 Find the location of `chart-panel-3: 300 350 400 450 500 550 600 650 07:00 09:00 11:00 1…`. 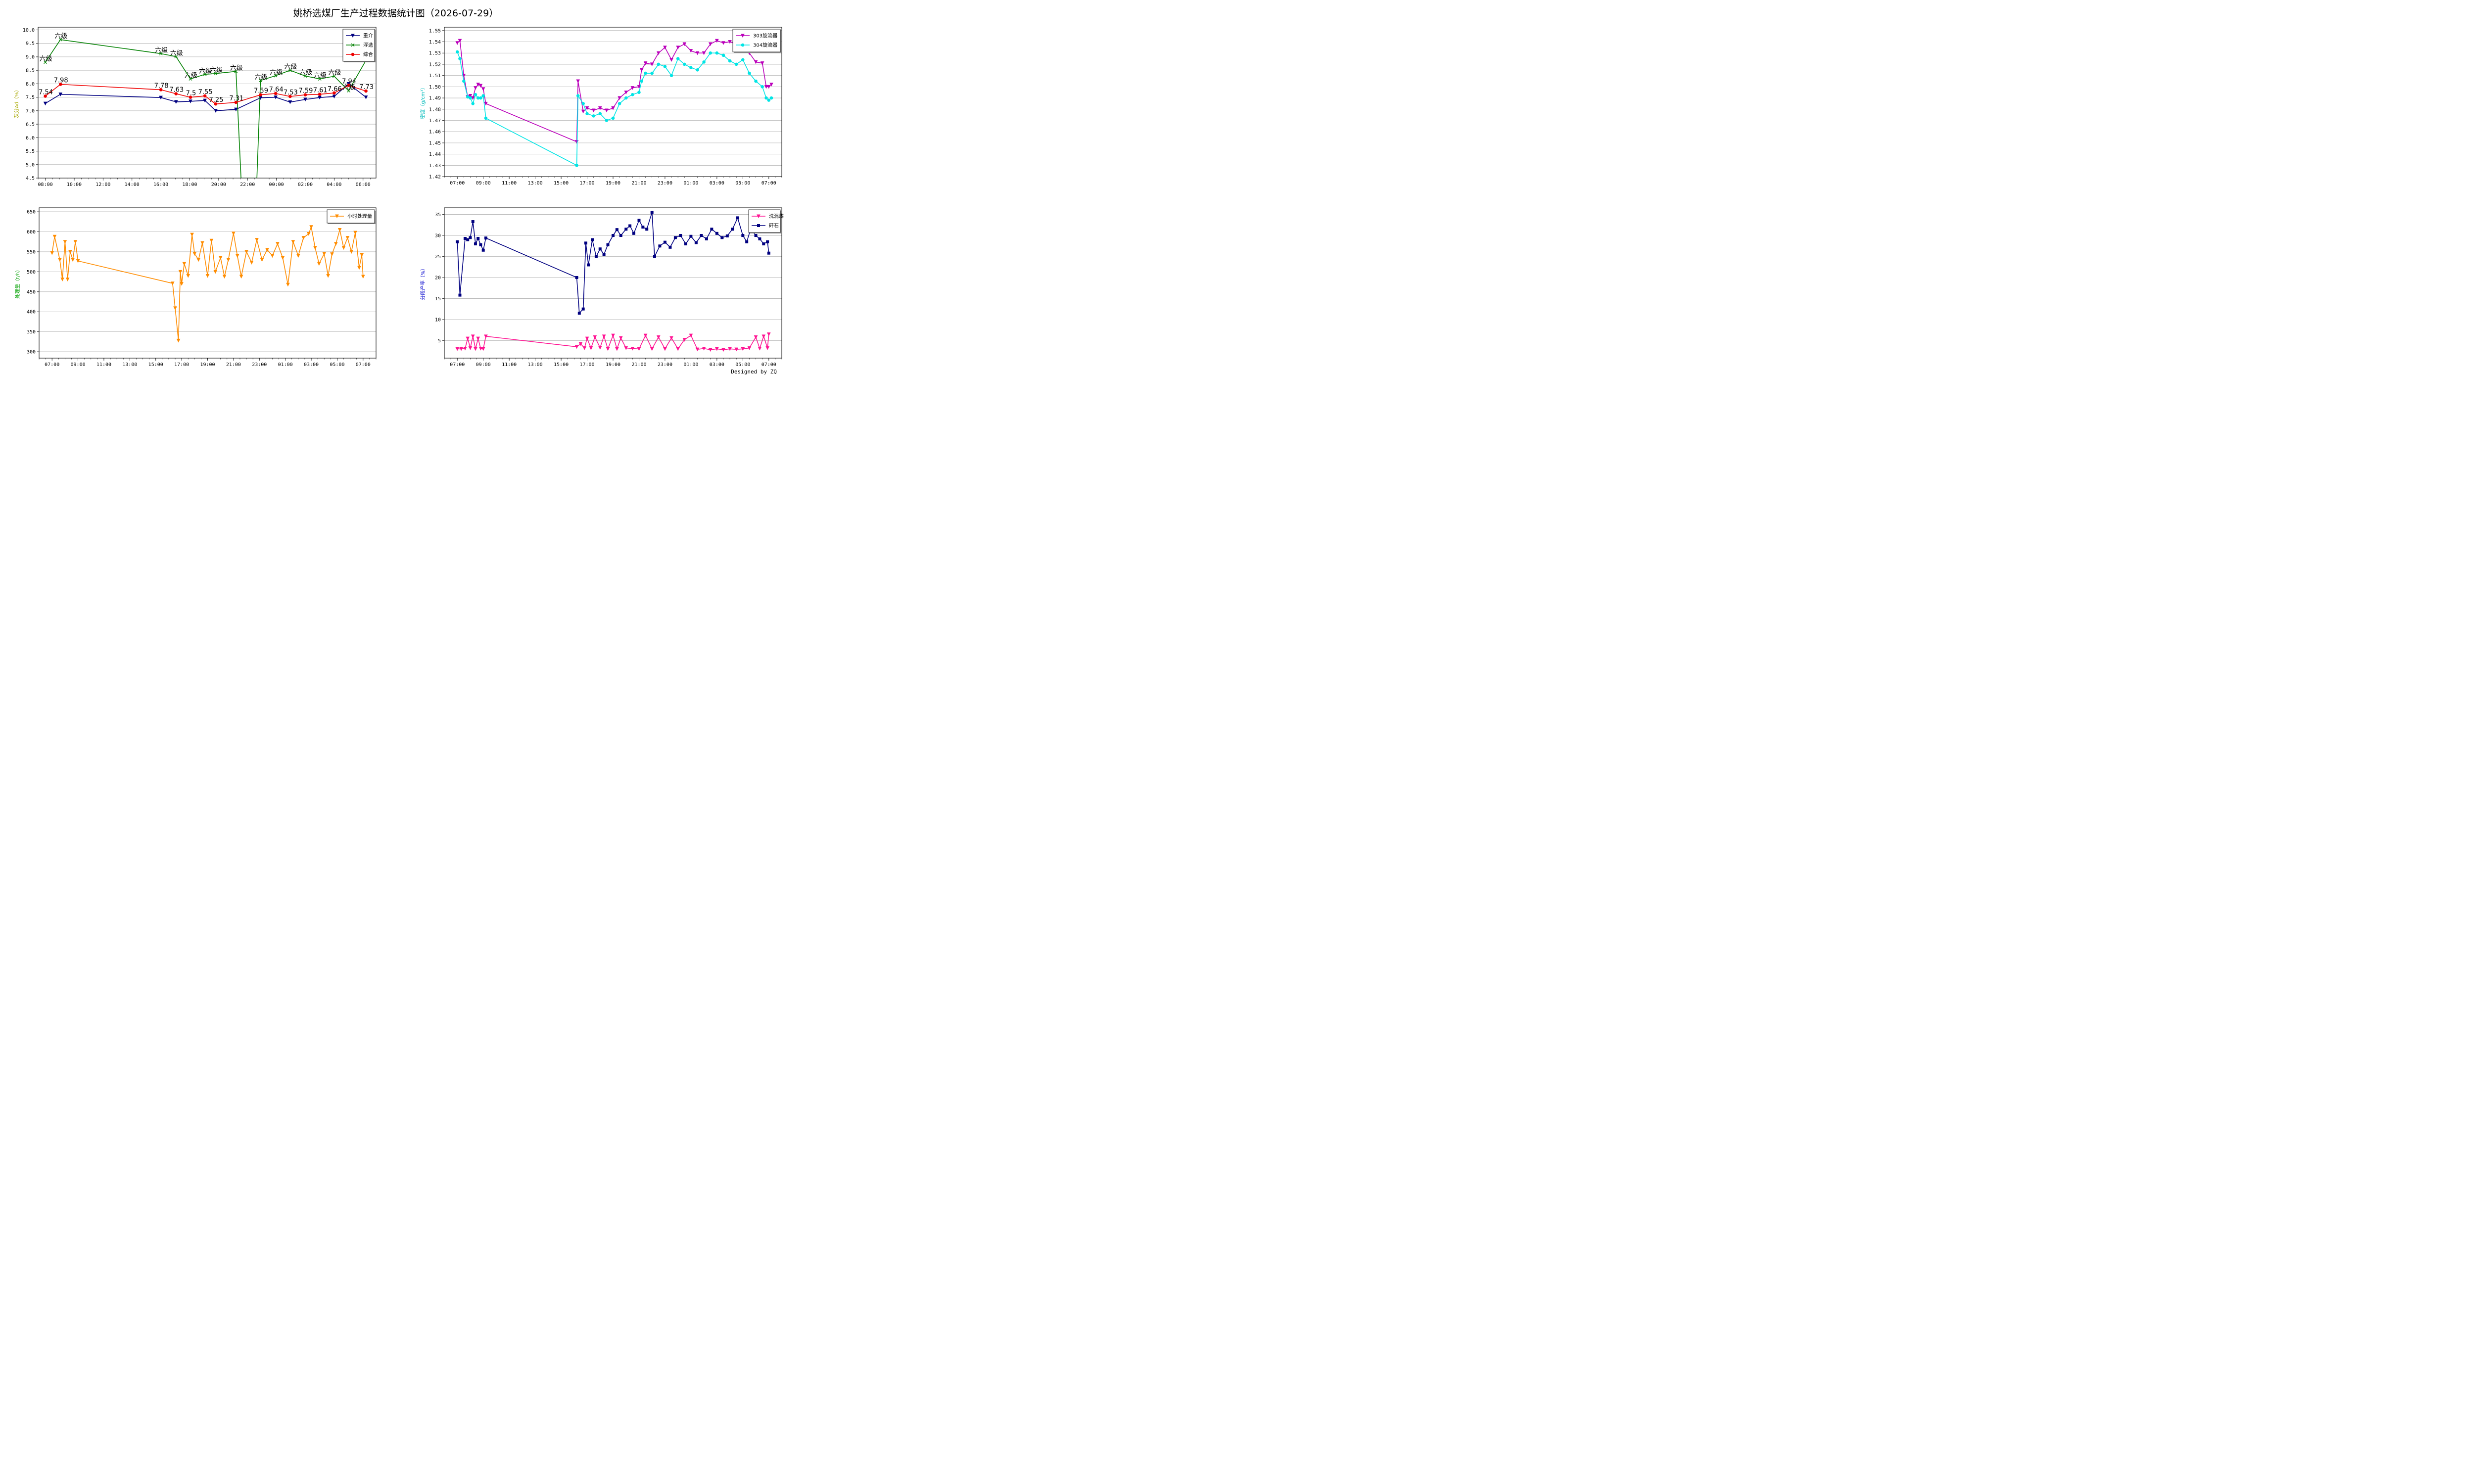

chart-panel-3: 300 350 400 450 500 550 600 650 07:00 09:00 11:00 1… is located at coordinates (196, 287).